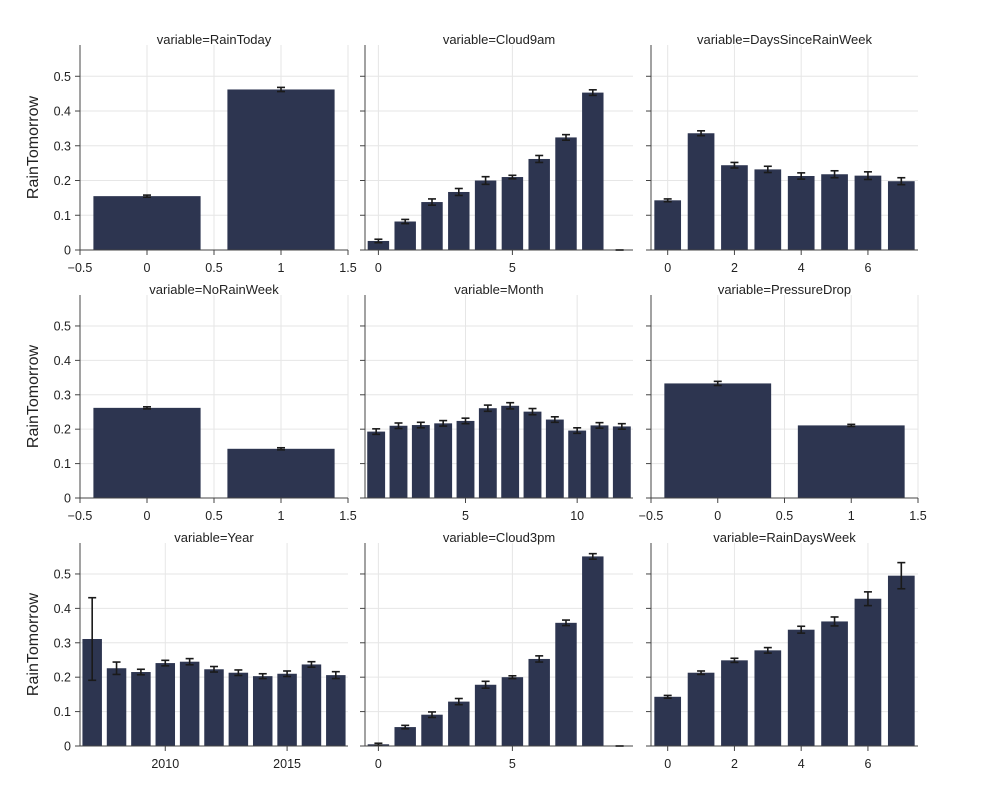 The image size is (1000, 800). What do you see at coordinates (512, 764) in the screenshot?
I see `x-tick-label: 5` at bounding box center [512, 764].